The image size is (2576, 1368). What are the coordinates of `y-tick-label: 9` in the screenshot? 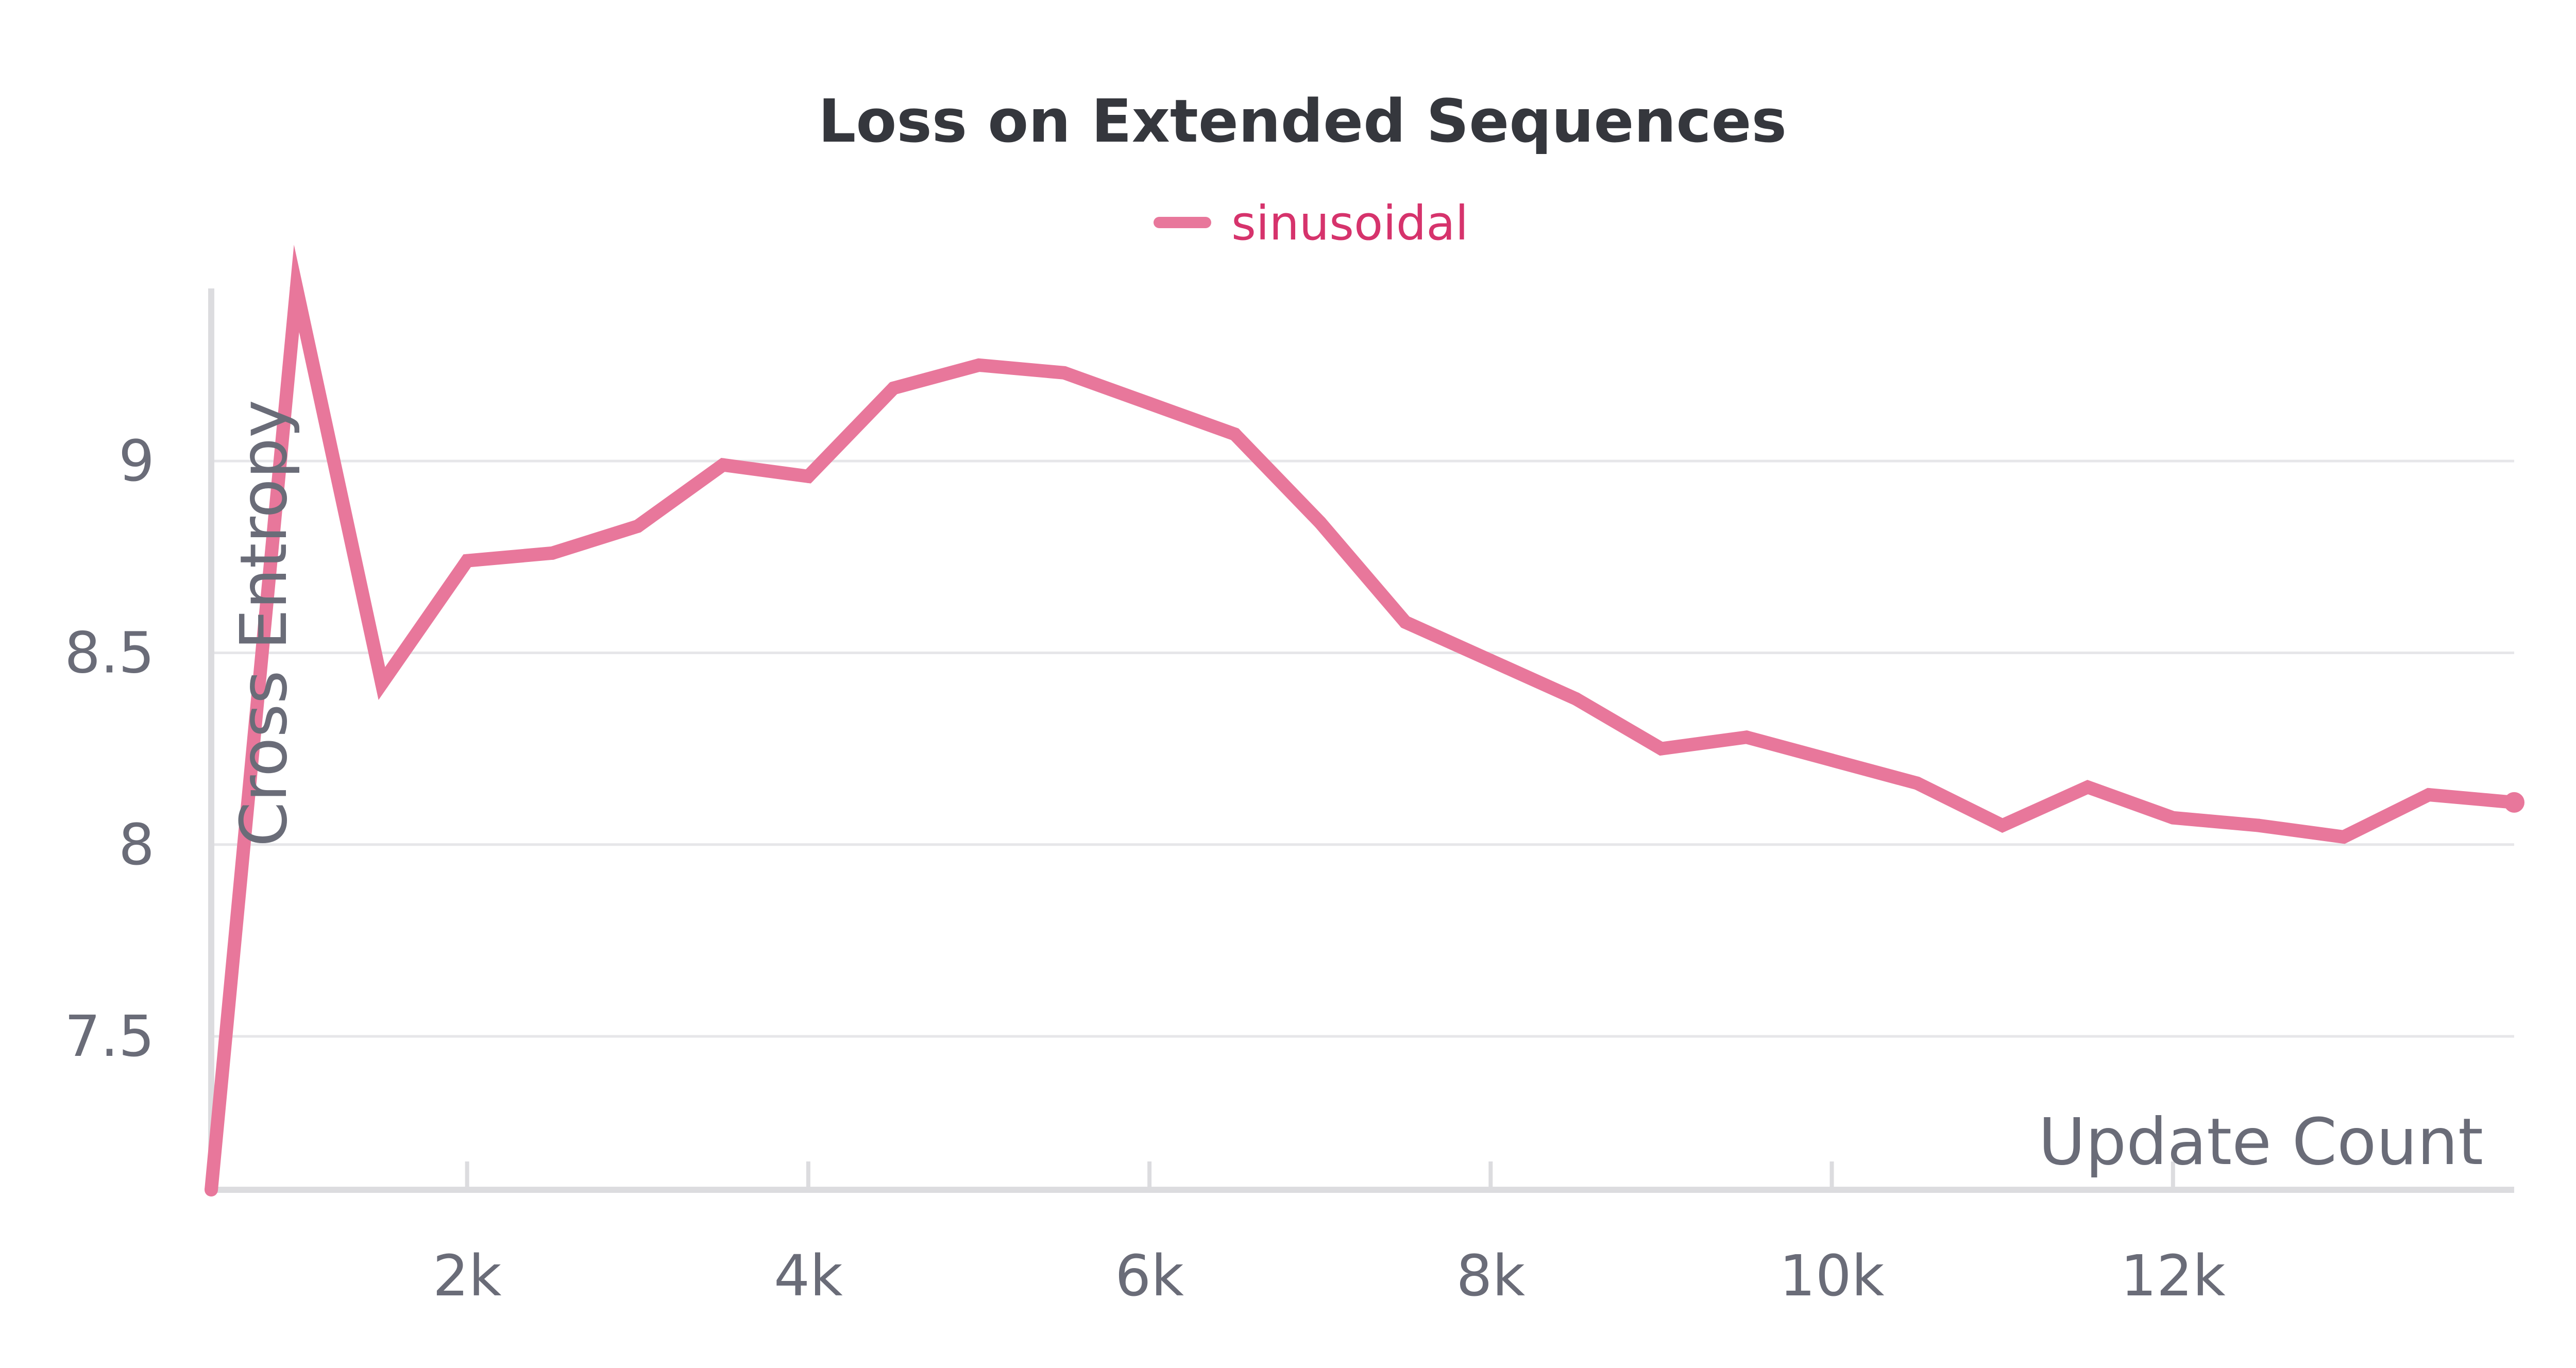 It's located at (136, 461).